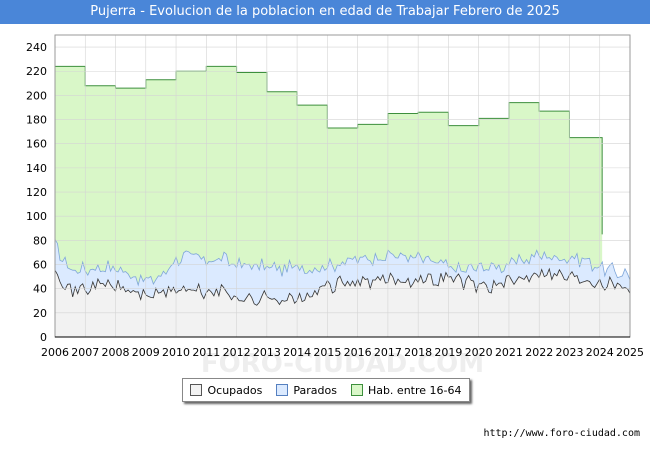 The height and width of the screenshot is (450, 650). Describe the element at coordinates (55, 352) in the screenshot. I see `x-tick-label: 2006` at that location.